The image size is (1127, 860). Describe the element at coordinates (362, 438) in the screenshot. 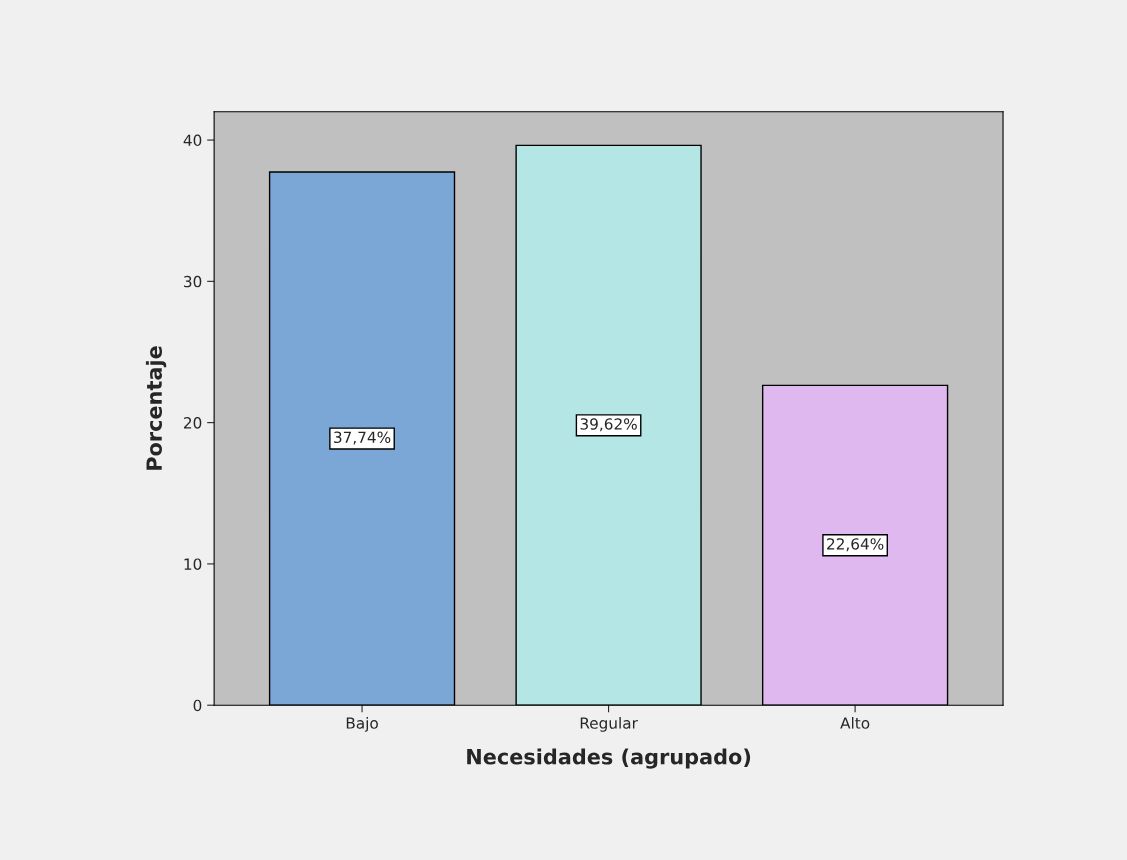

I see `data-label: 37,74%` at that location.